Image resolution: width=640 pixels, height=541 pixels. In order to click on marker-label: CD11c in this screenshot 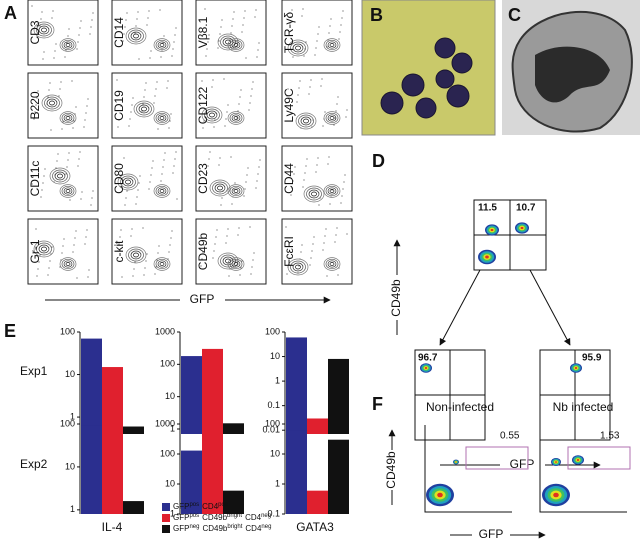, I will do `click(35, 179)`.